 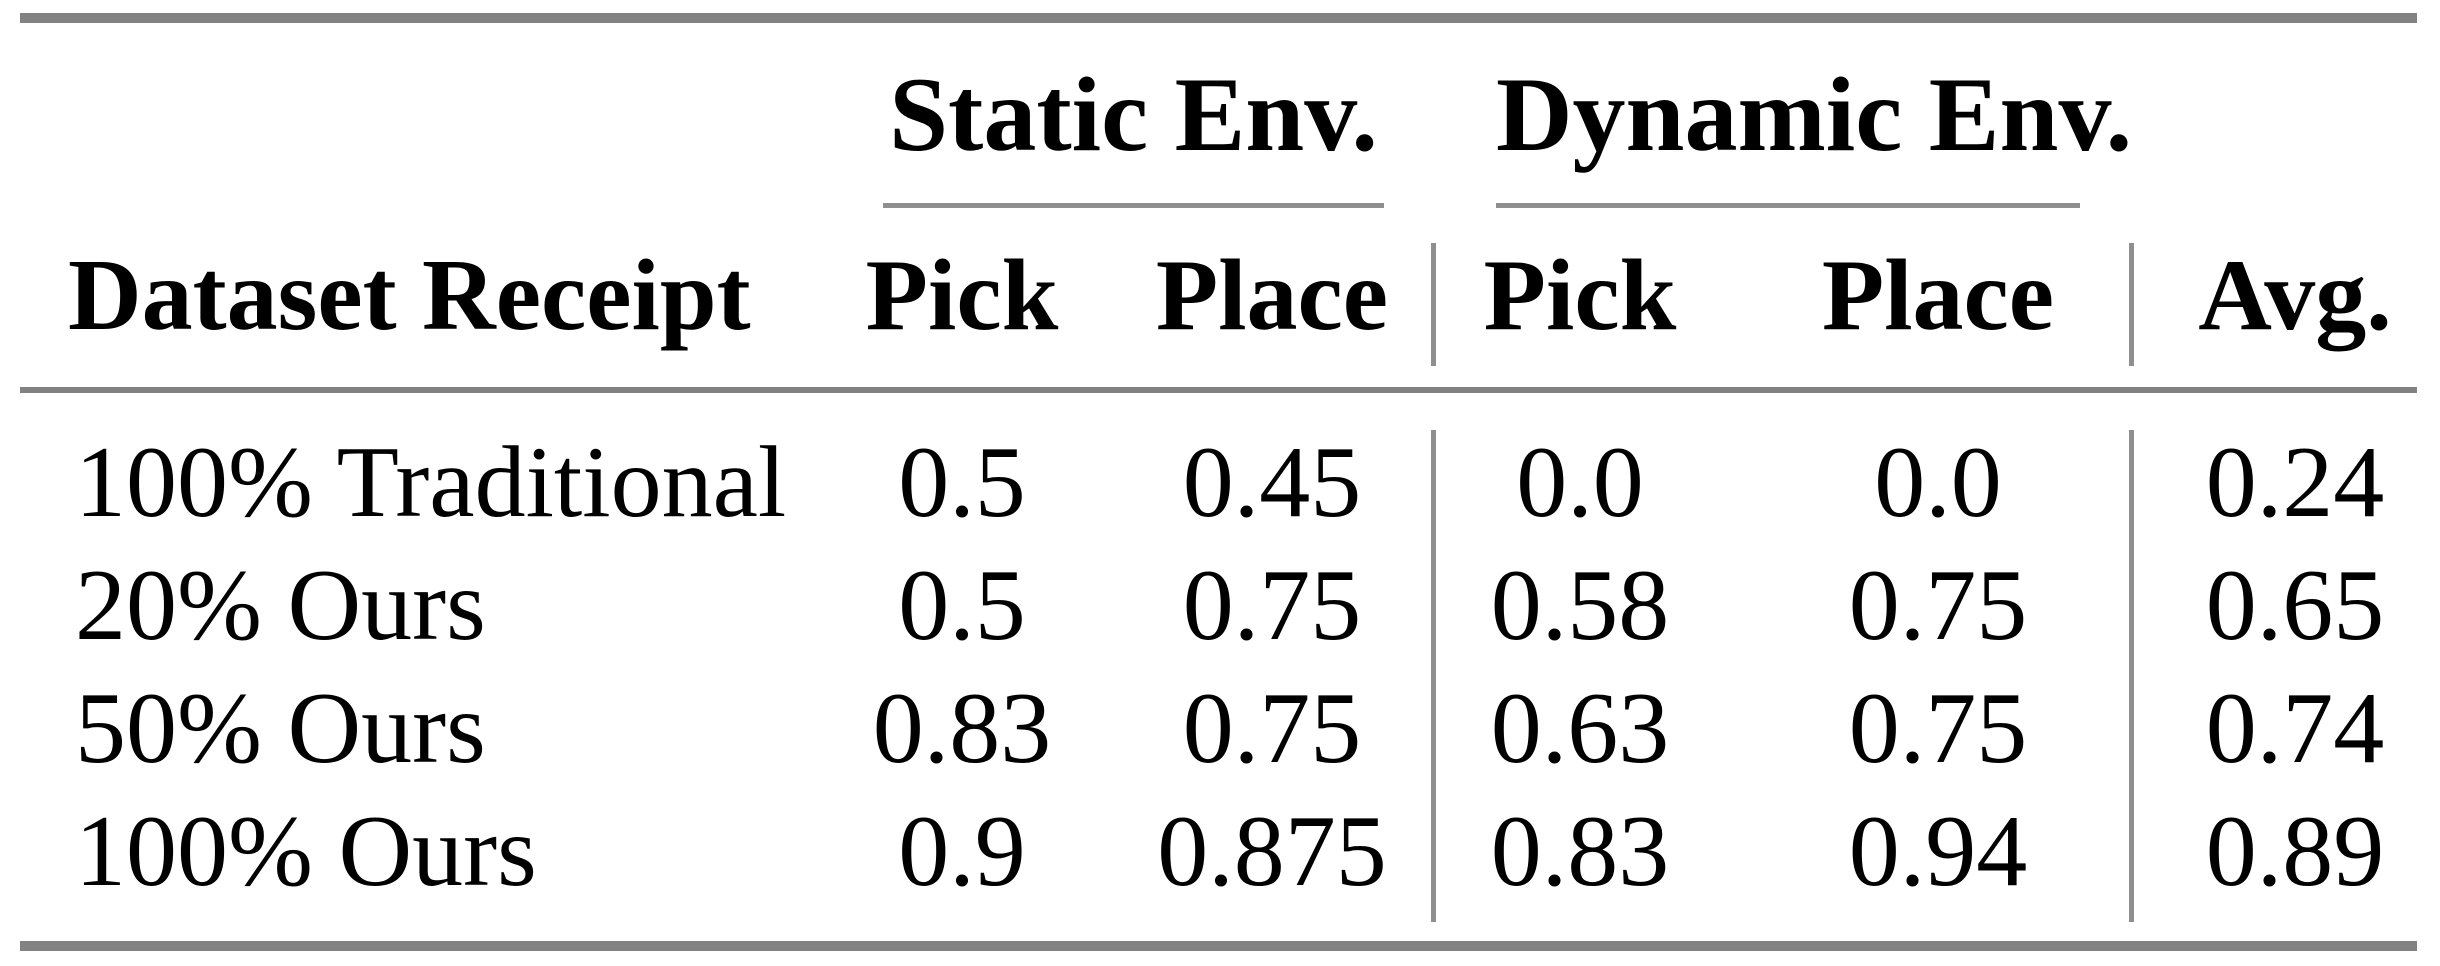 What do you see at coordinates (409, 295) in the screenshot?
I see `column-header-dataset-receipt: Dataset Receipt` at bounding box center [409, 295].